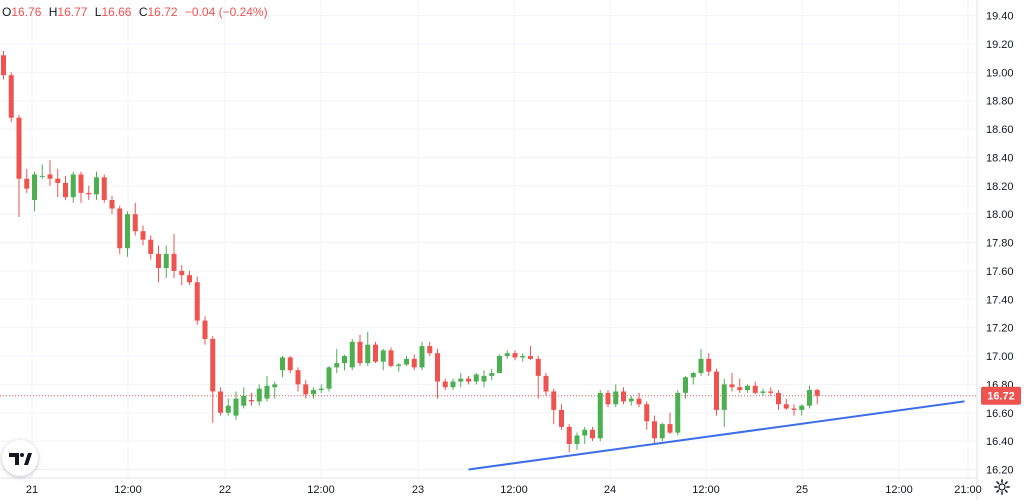 The width and height of the screenshot is (1024, 500). I want to click on open-label: O, so click(7, 12).